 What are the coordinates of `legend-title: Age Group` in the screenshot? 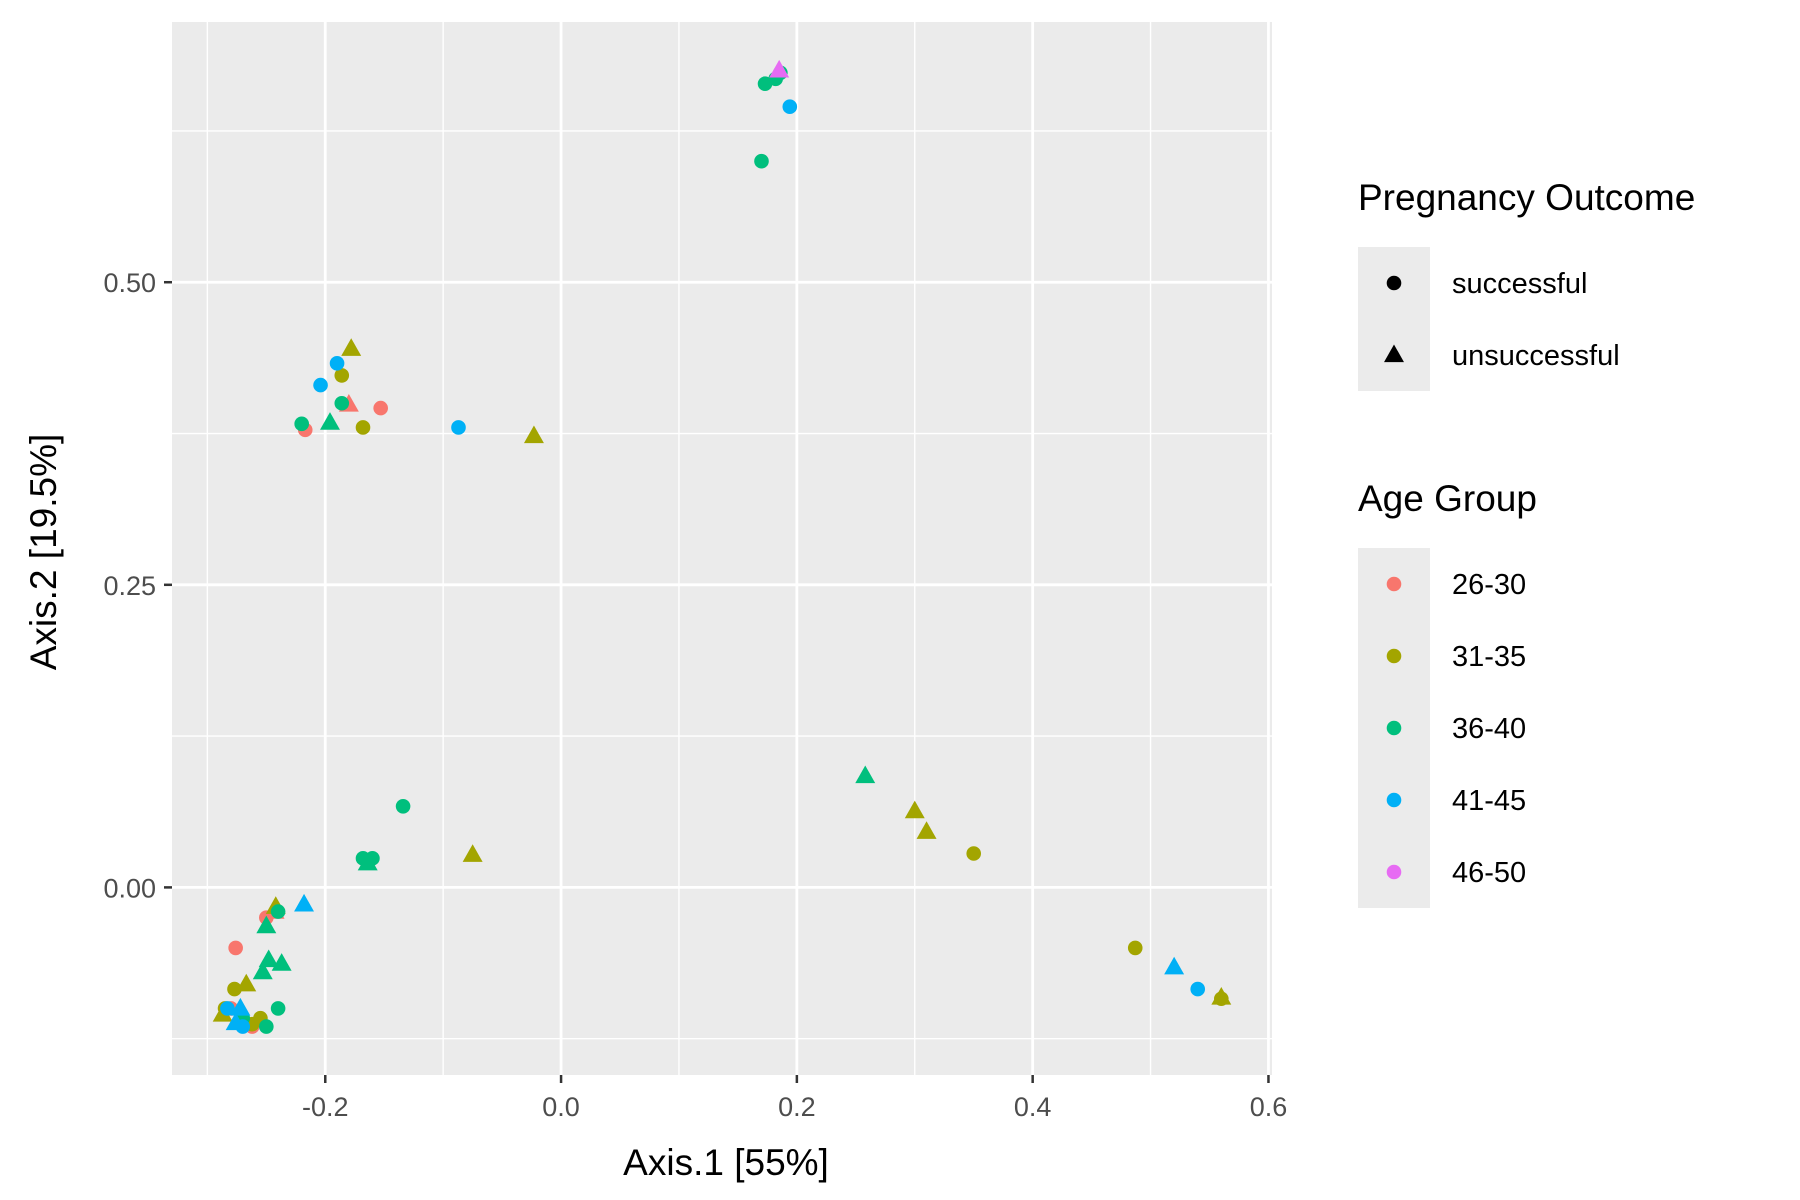 It's located at (1447, 498).